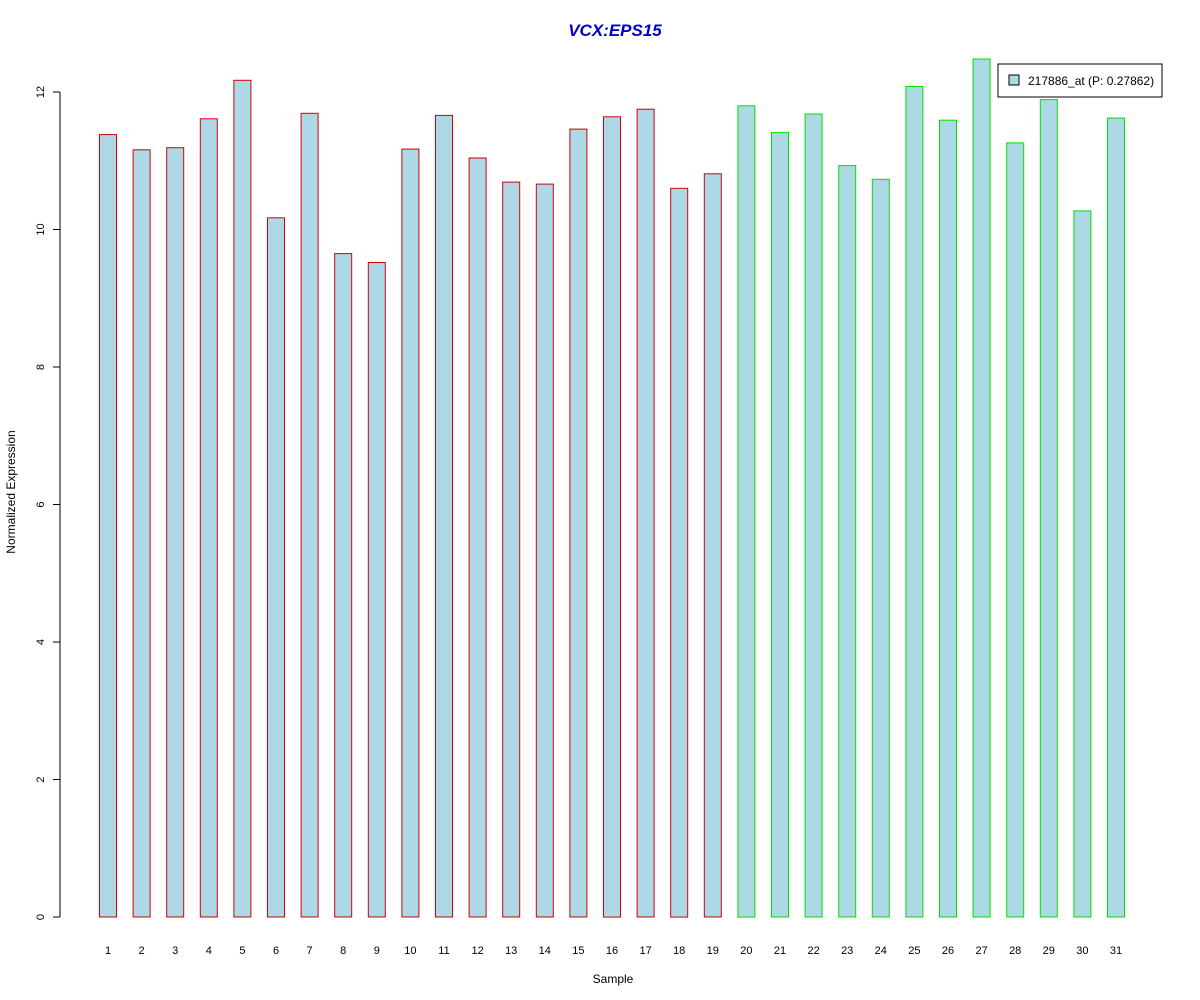 This screenshot has height=1000, width=1200. Describe the element at coordinates (780, 951) in the screenshot. I see `x-tick-label: 21` at that location.